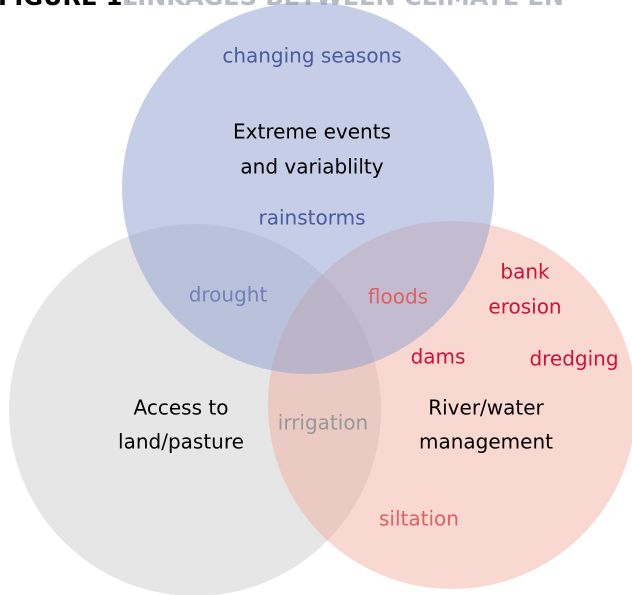  What do you see at coordinates (323, 423) in the screenshot?
I see `term: irrigation` at bounding box center [323, 423].